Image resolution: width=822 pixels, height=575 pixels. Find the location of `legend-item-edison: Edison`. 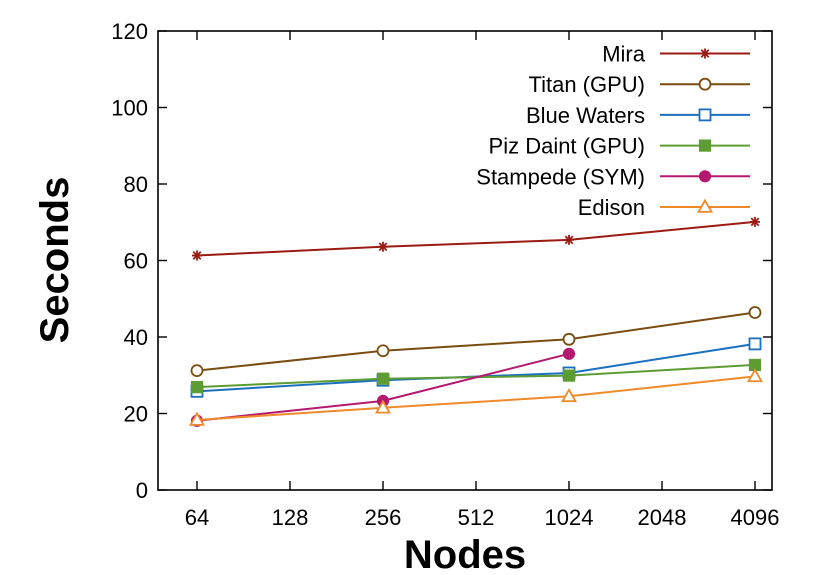

legend-item-edison: Edison is located at coordinates (664, 207).